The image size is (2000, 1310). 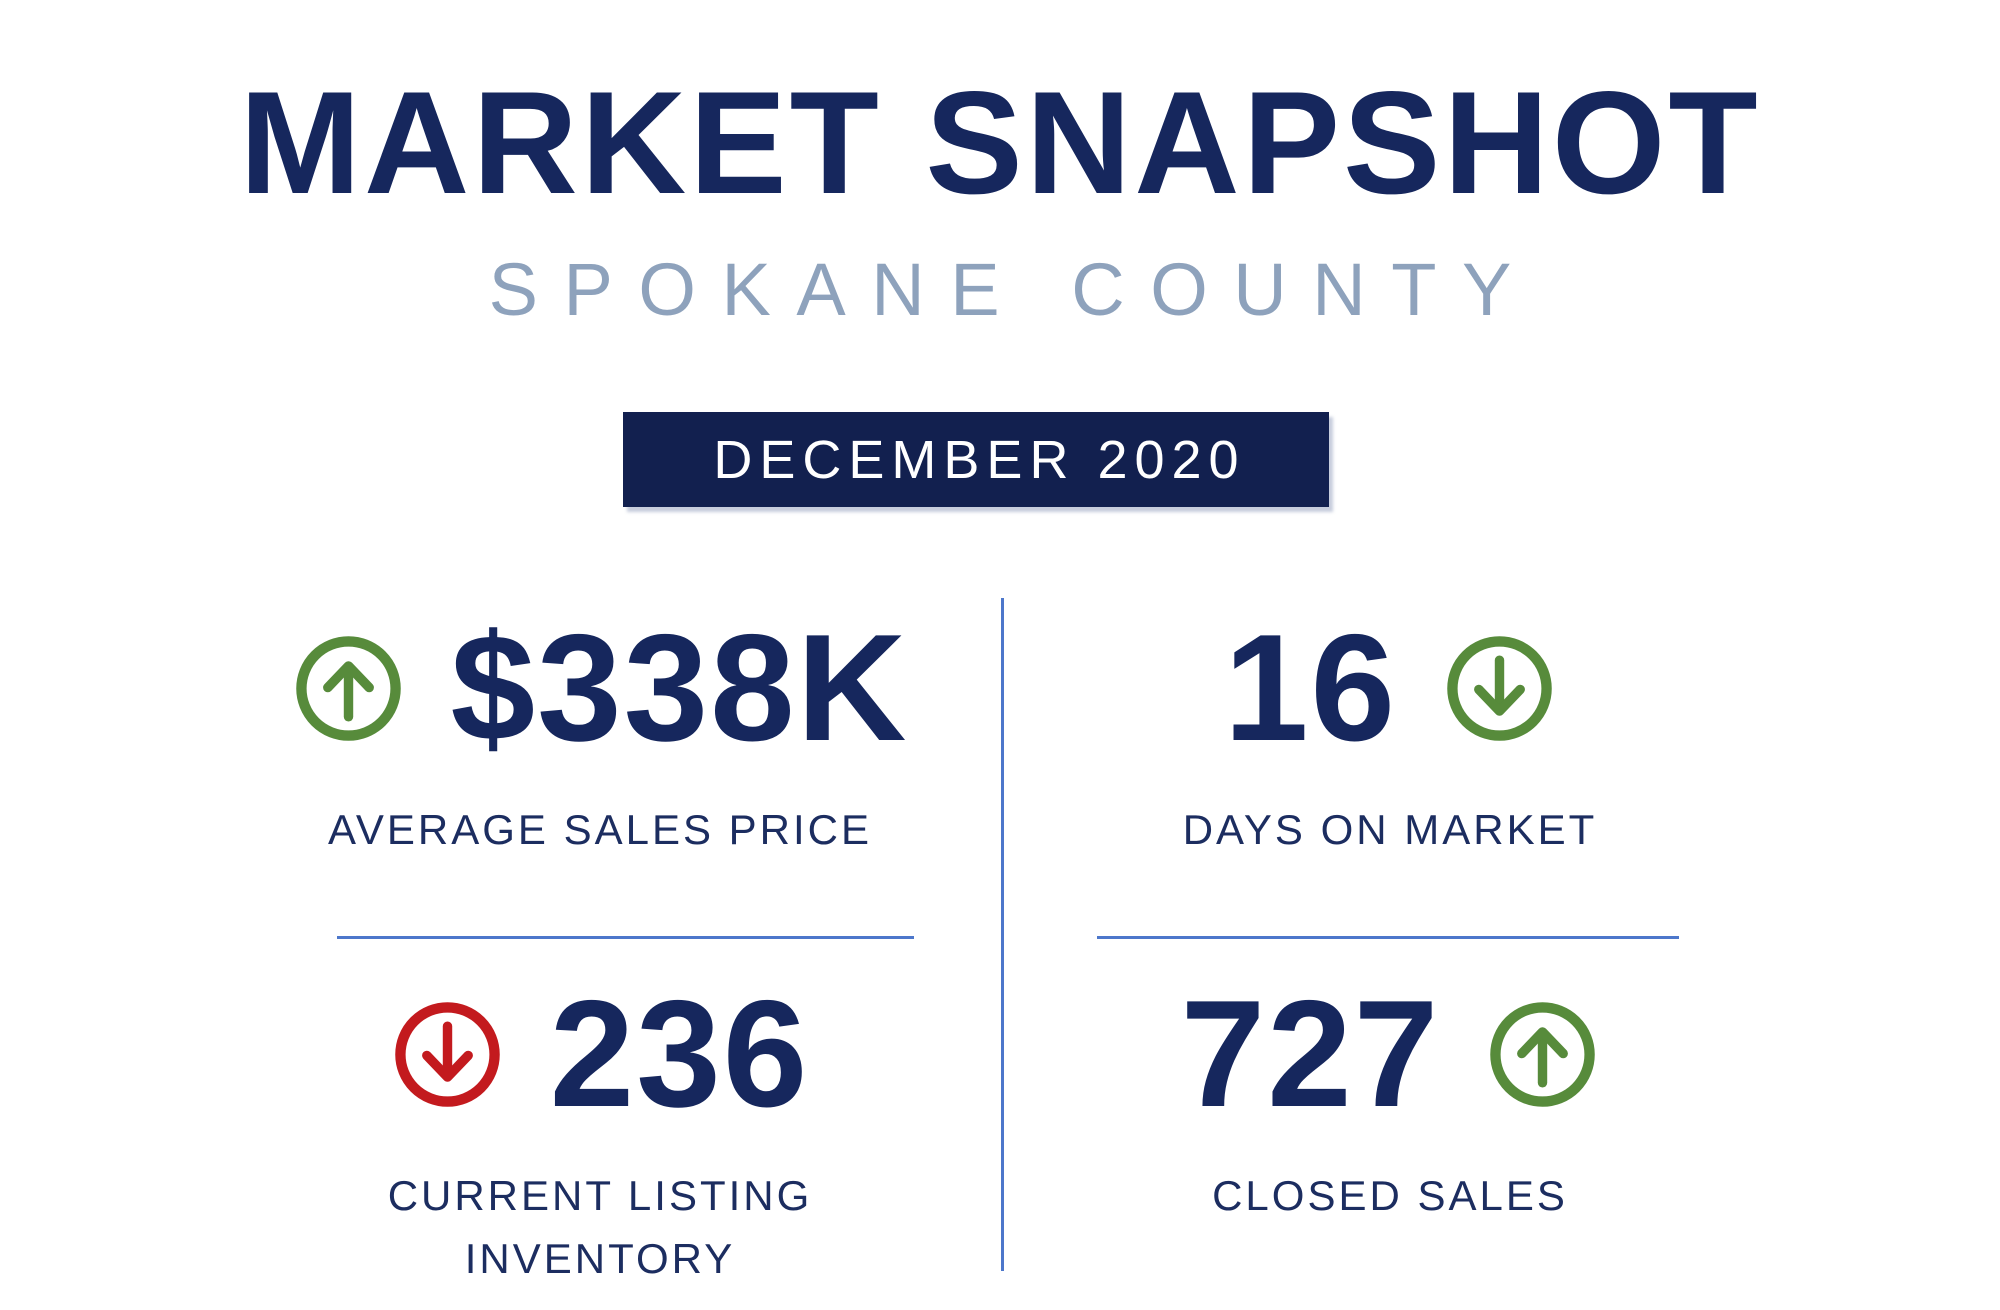 I want to click on stat-value-closed-sales: 727, so click(x=1310, y=1054).